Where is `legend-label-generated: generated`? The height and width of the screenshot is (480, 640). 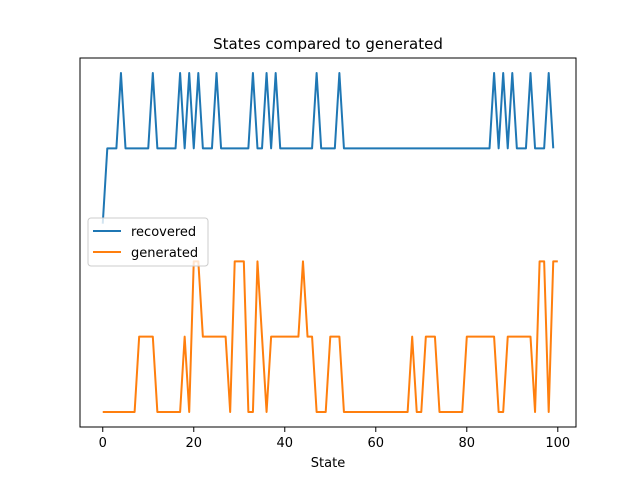 legend-label-generated: generated is located at coordinates (164, 253).